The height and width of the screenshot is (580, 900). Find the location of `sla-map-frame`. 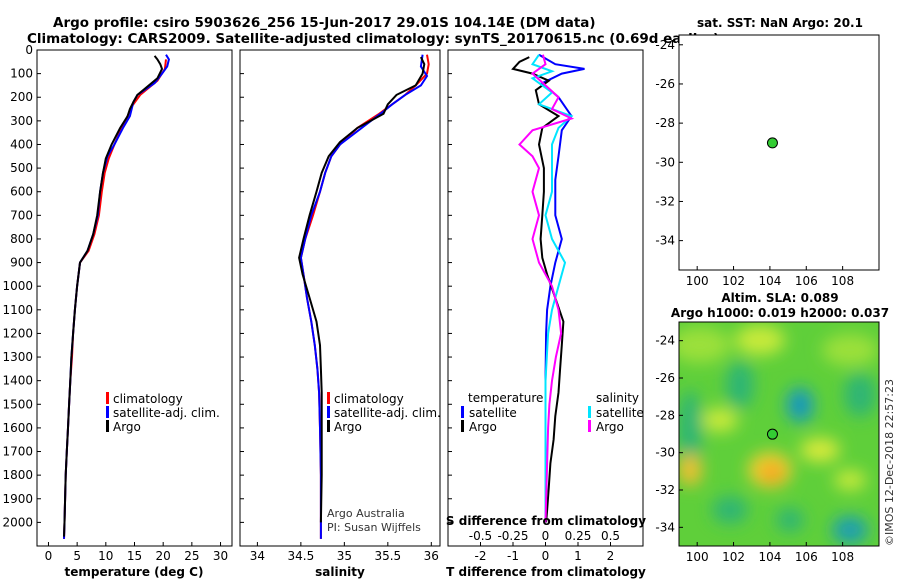

sla-map-frame is located at coordinates (779, 434).